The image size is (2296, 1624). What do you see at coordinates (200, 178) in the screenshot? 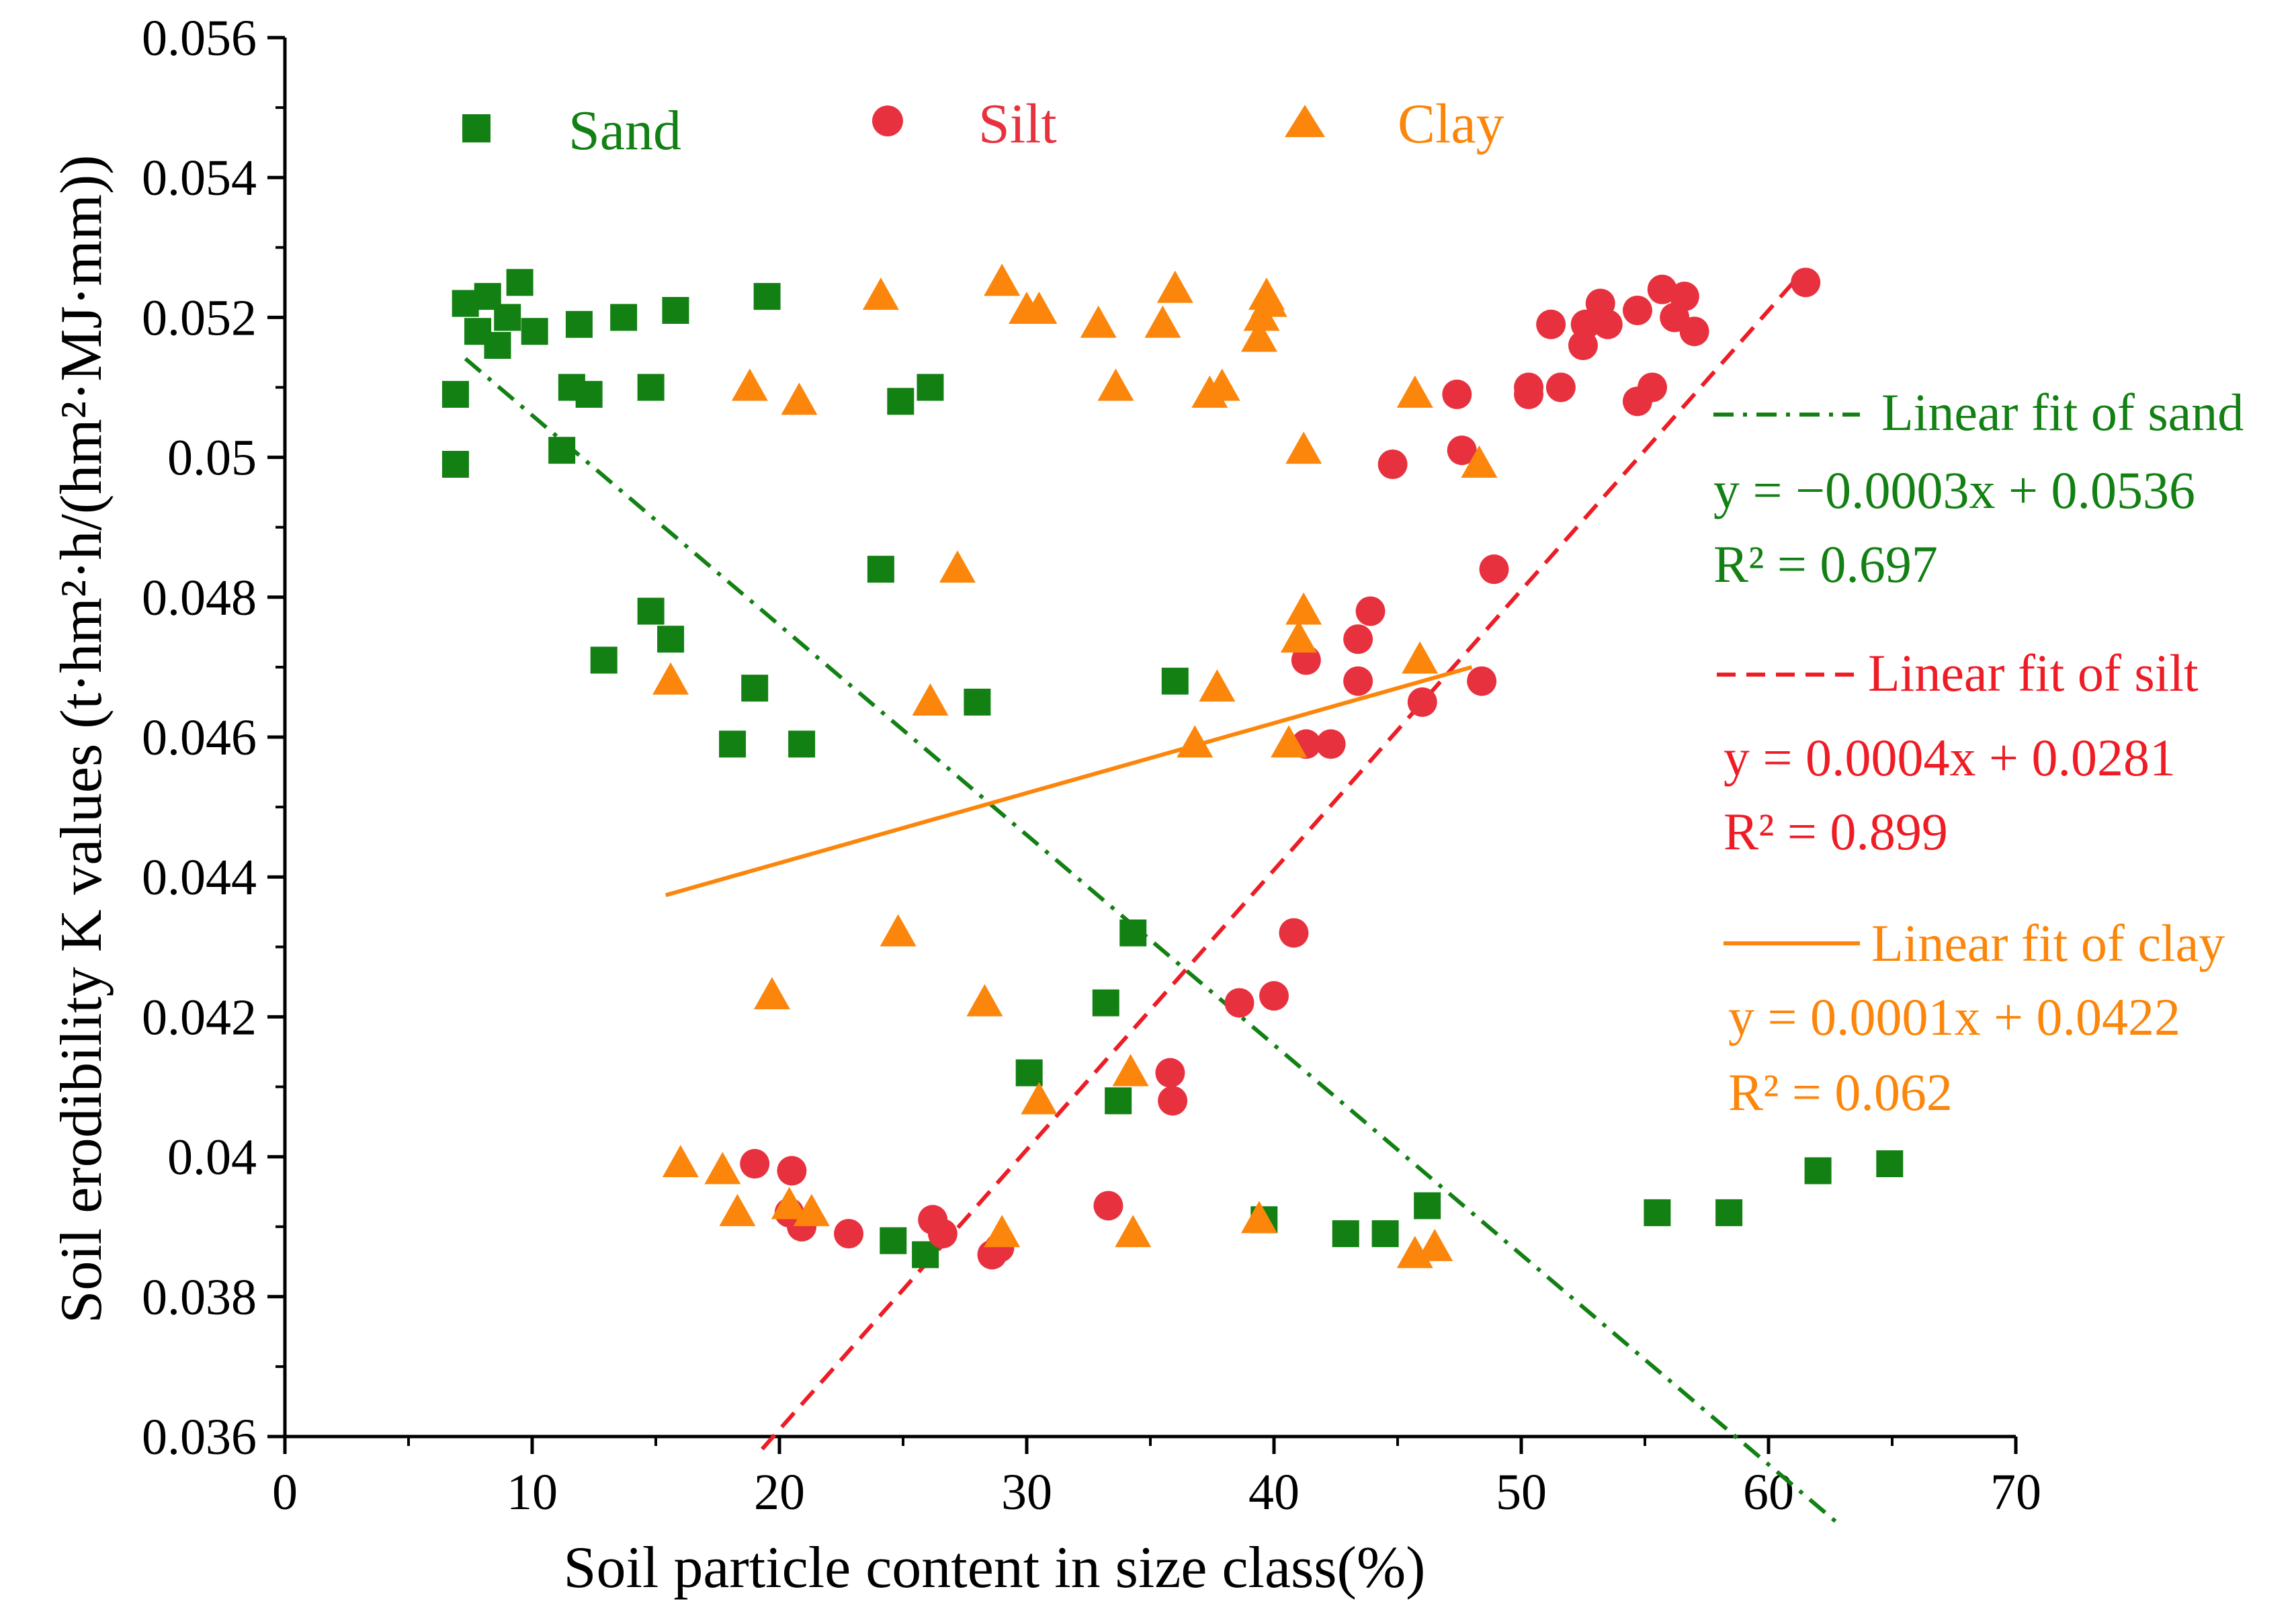
I see `y-tick-label: 0.054` at bounding box center [200, 178].